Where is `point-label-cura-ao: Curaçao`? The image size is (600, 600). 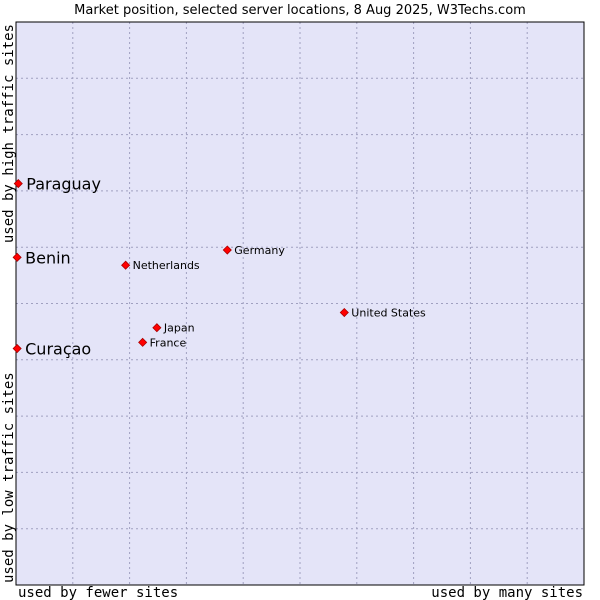
point-label-cura-ao: Curaçao is located at coordinates (58, 349).